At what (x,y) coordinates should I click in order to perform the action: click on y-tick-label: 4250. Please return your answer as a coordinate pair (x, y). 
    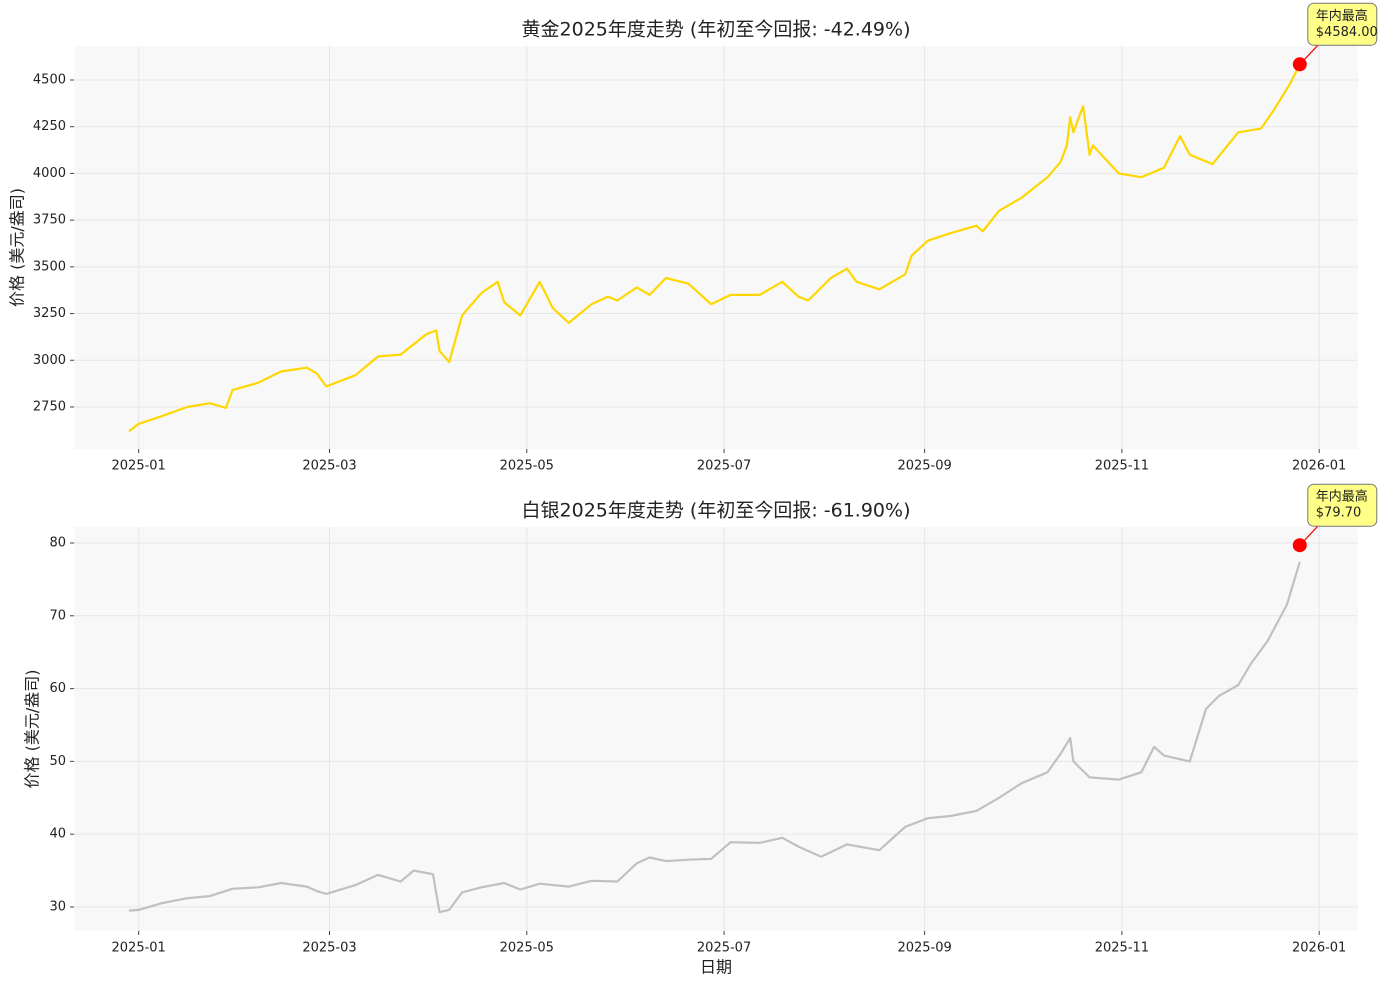
    Looking at the image, I should click on (49, 126).